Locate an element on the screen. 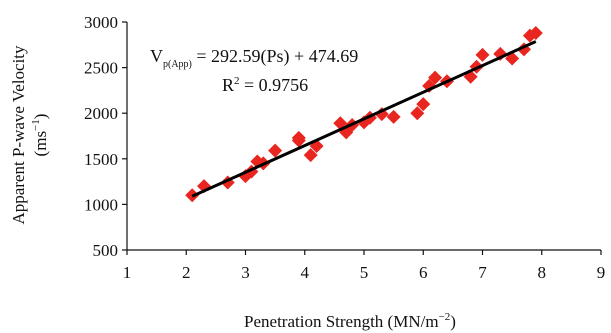 The height and width of the screenshot is (333, 611). y-axis-title: Apparent P-wave Velocity (ms−1) is located at coordinates (29, 135).